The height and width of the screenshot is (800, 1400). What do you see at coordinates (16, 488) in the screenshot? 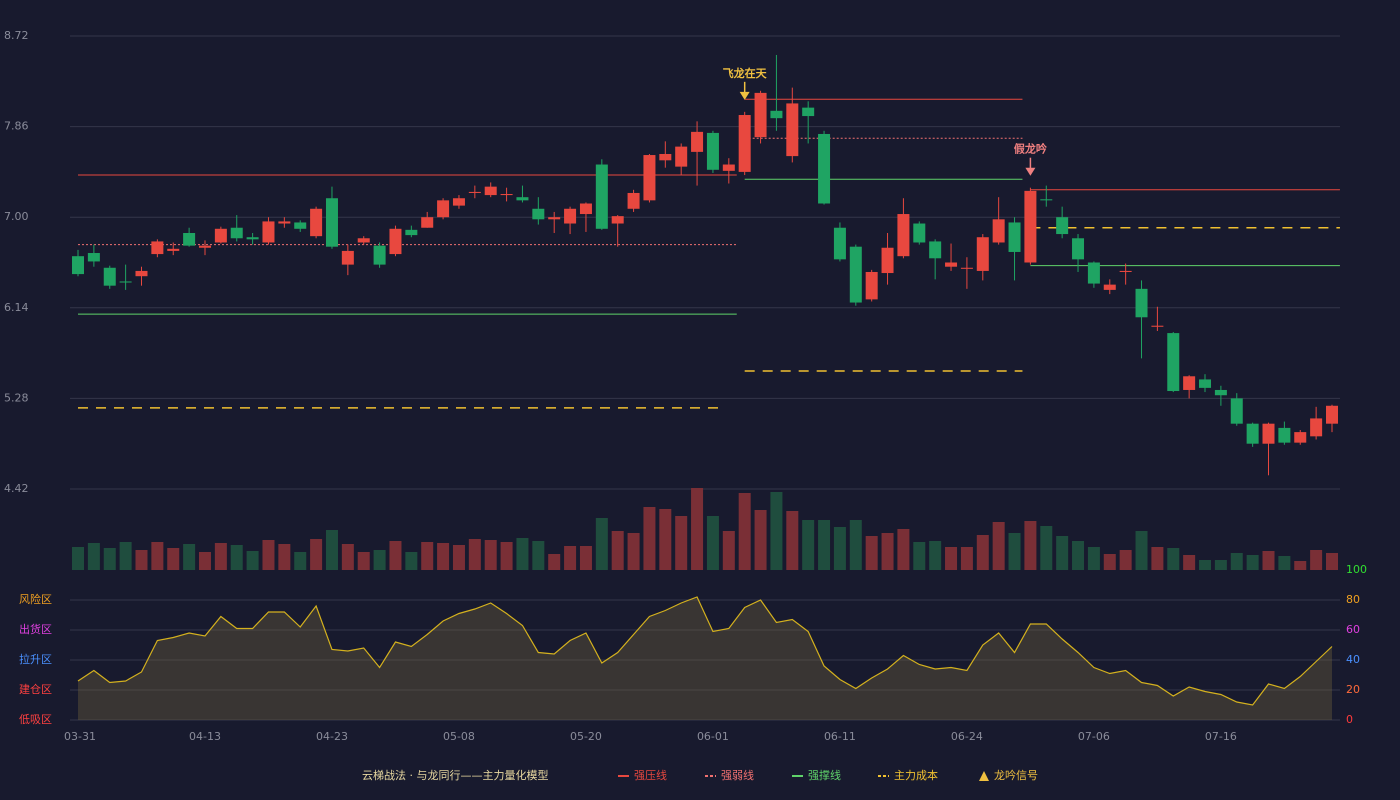
I see `y-tick-label: 4.42` at bounding box center [16, 488].